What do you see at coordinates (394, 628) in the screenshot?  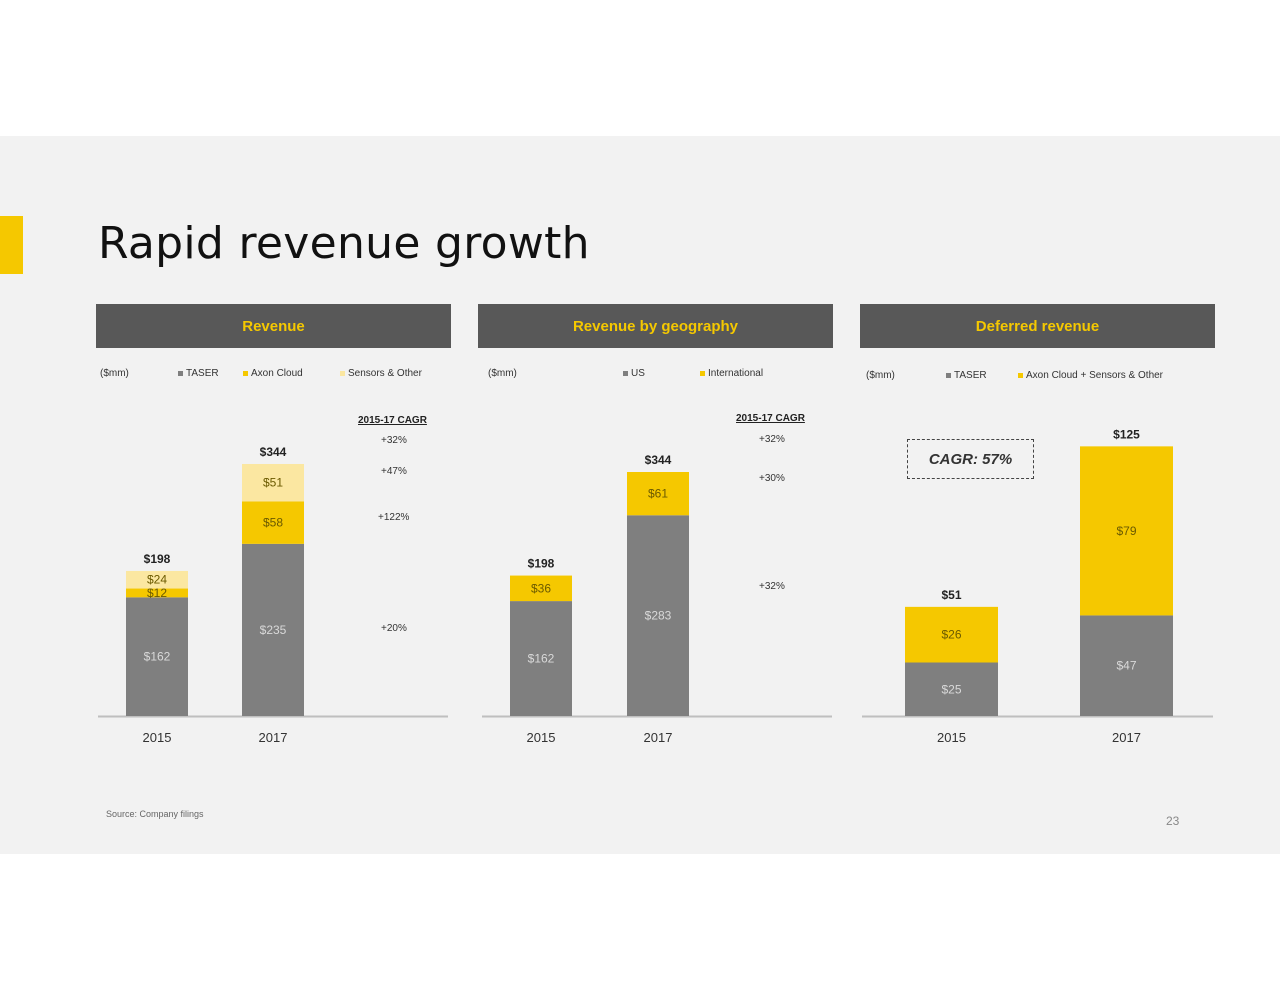 I see `cagr-value: +20%` at bounding box center [394, 628].